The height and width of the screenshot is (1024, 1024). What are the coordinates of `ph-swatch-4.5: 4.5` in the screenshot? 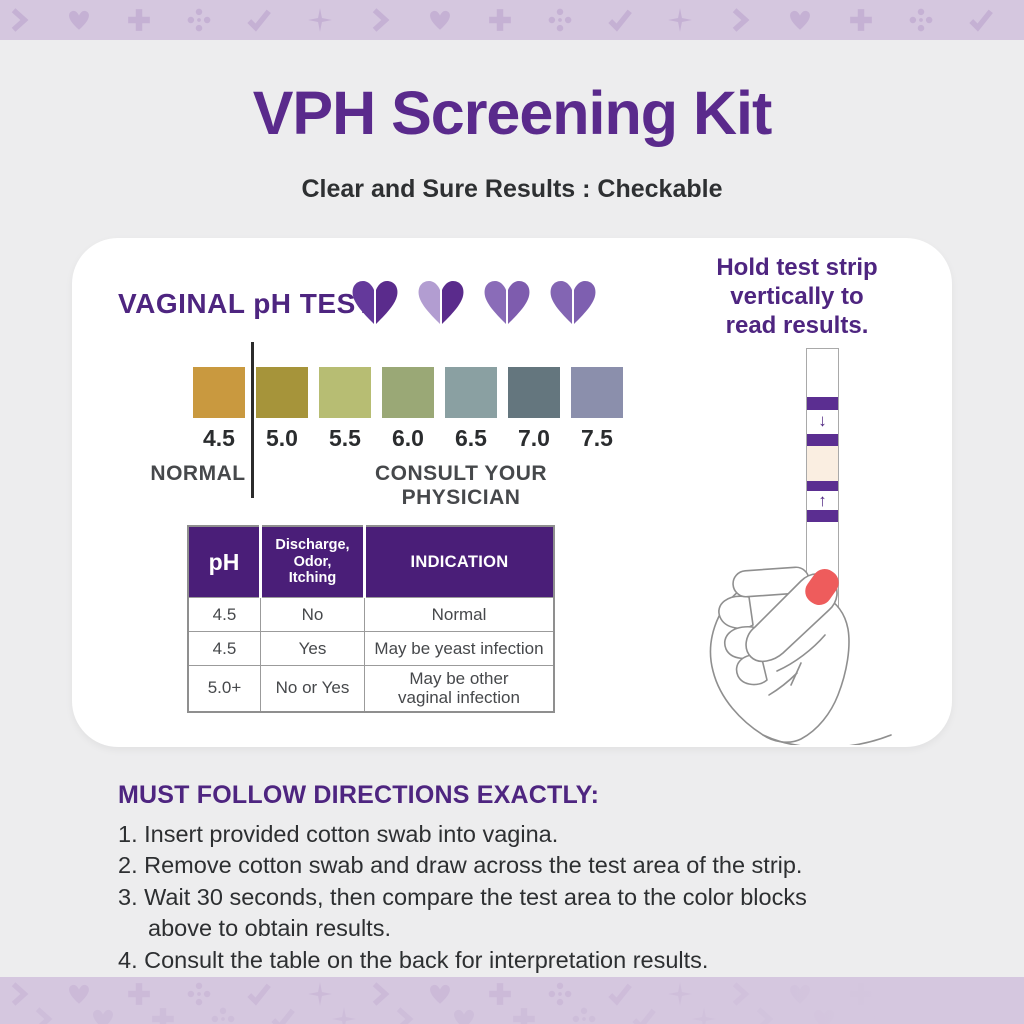 It's located at (219, 409).